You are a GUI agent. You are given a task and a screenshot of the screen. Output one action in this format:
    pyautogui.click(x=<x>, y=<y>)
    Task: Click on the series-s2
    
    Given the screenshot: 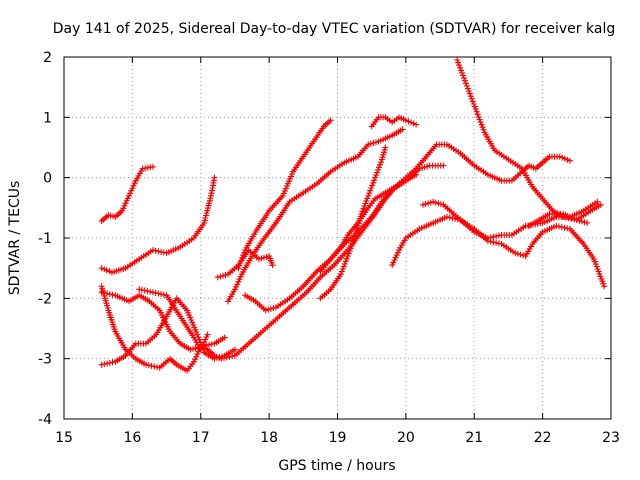 What is the action you would take?
    pyautogui.click(x=158, y=225)
    